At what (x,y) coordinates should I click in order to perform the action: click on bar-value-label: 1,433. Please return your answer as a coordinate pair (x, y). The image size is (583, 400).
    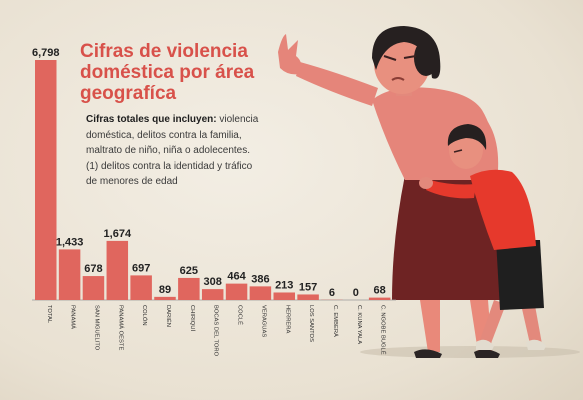
    Looking at the image, I should click on (70, 242).